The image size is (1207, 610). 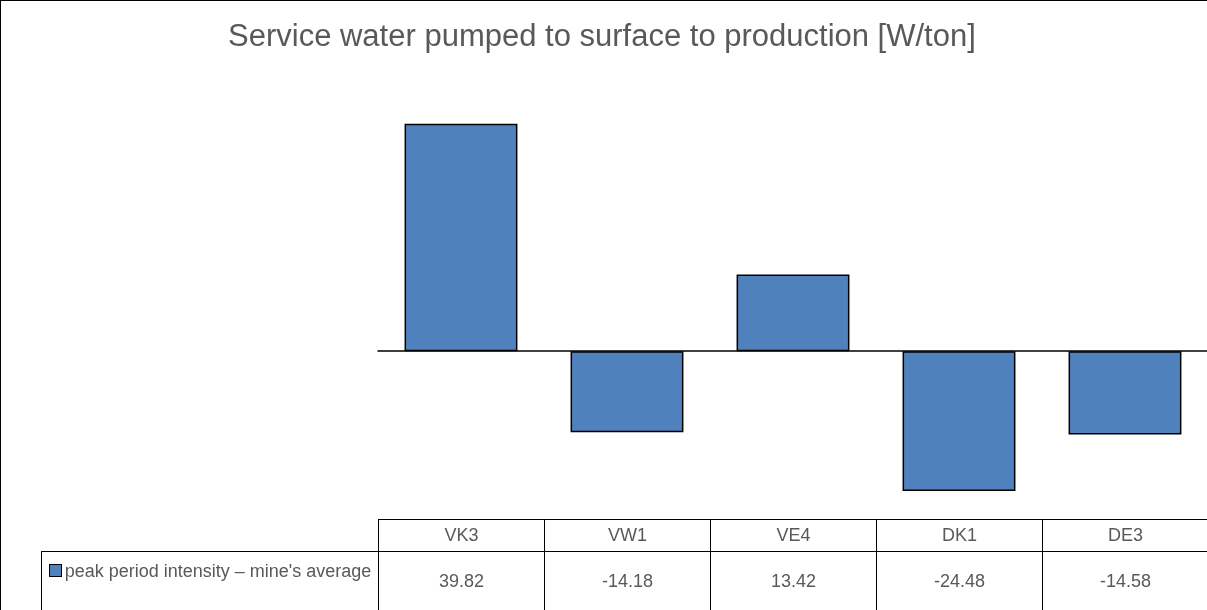 I want to click on data-label: -14.58, so click(x=1124, y=580).